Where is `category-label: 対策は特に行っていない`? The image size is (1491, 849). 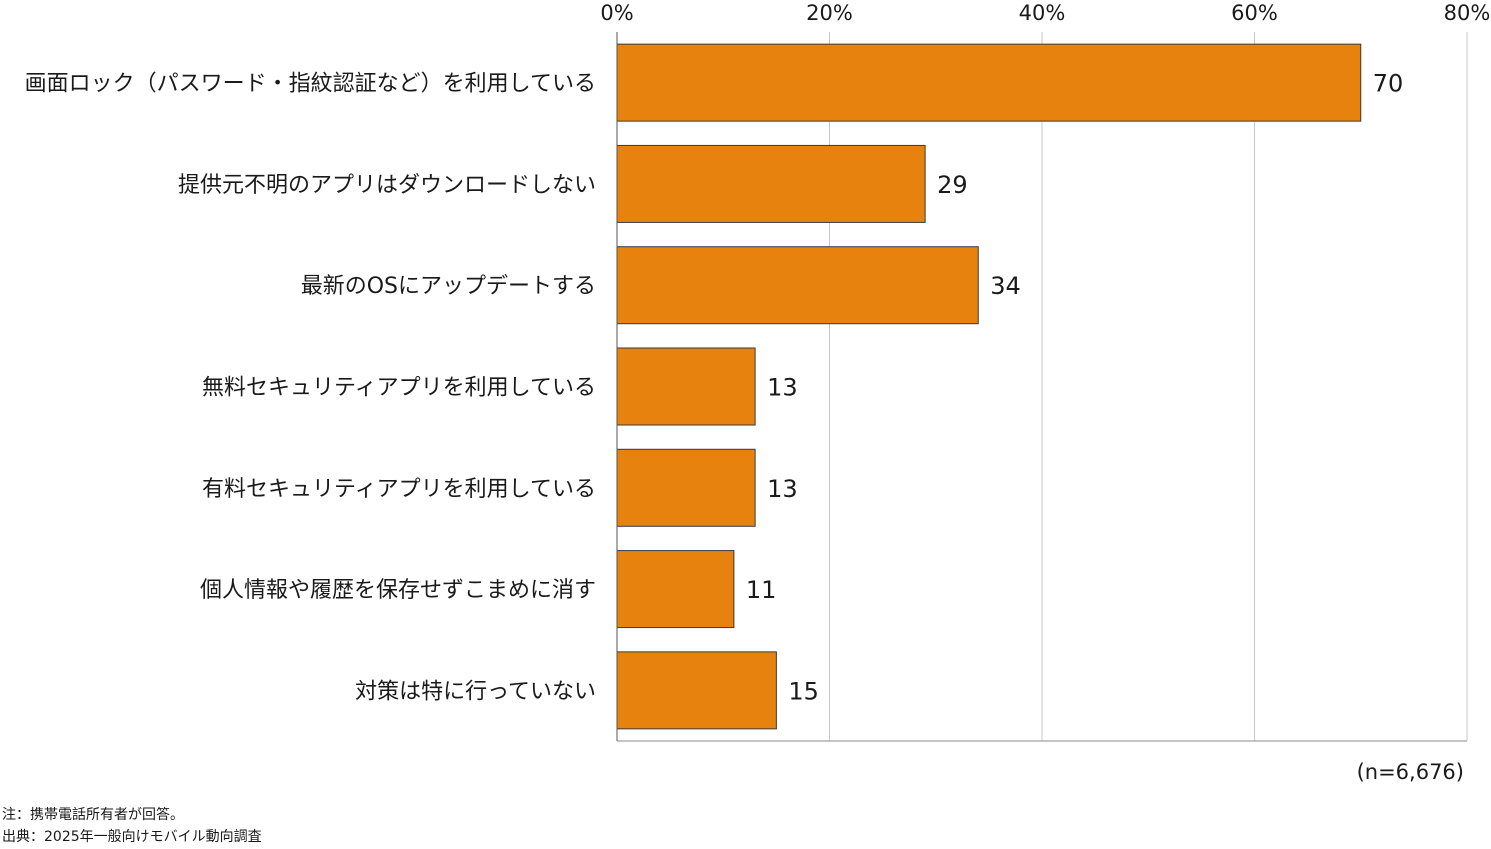 category-label: 対策は特に行っていない is located at coordinates (475, 691).